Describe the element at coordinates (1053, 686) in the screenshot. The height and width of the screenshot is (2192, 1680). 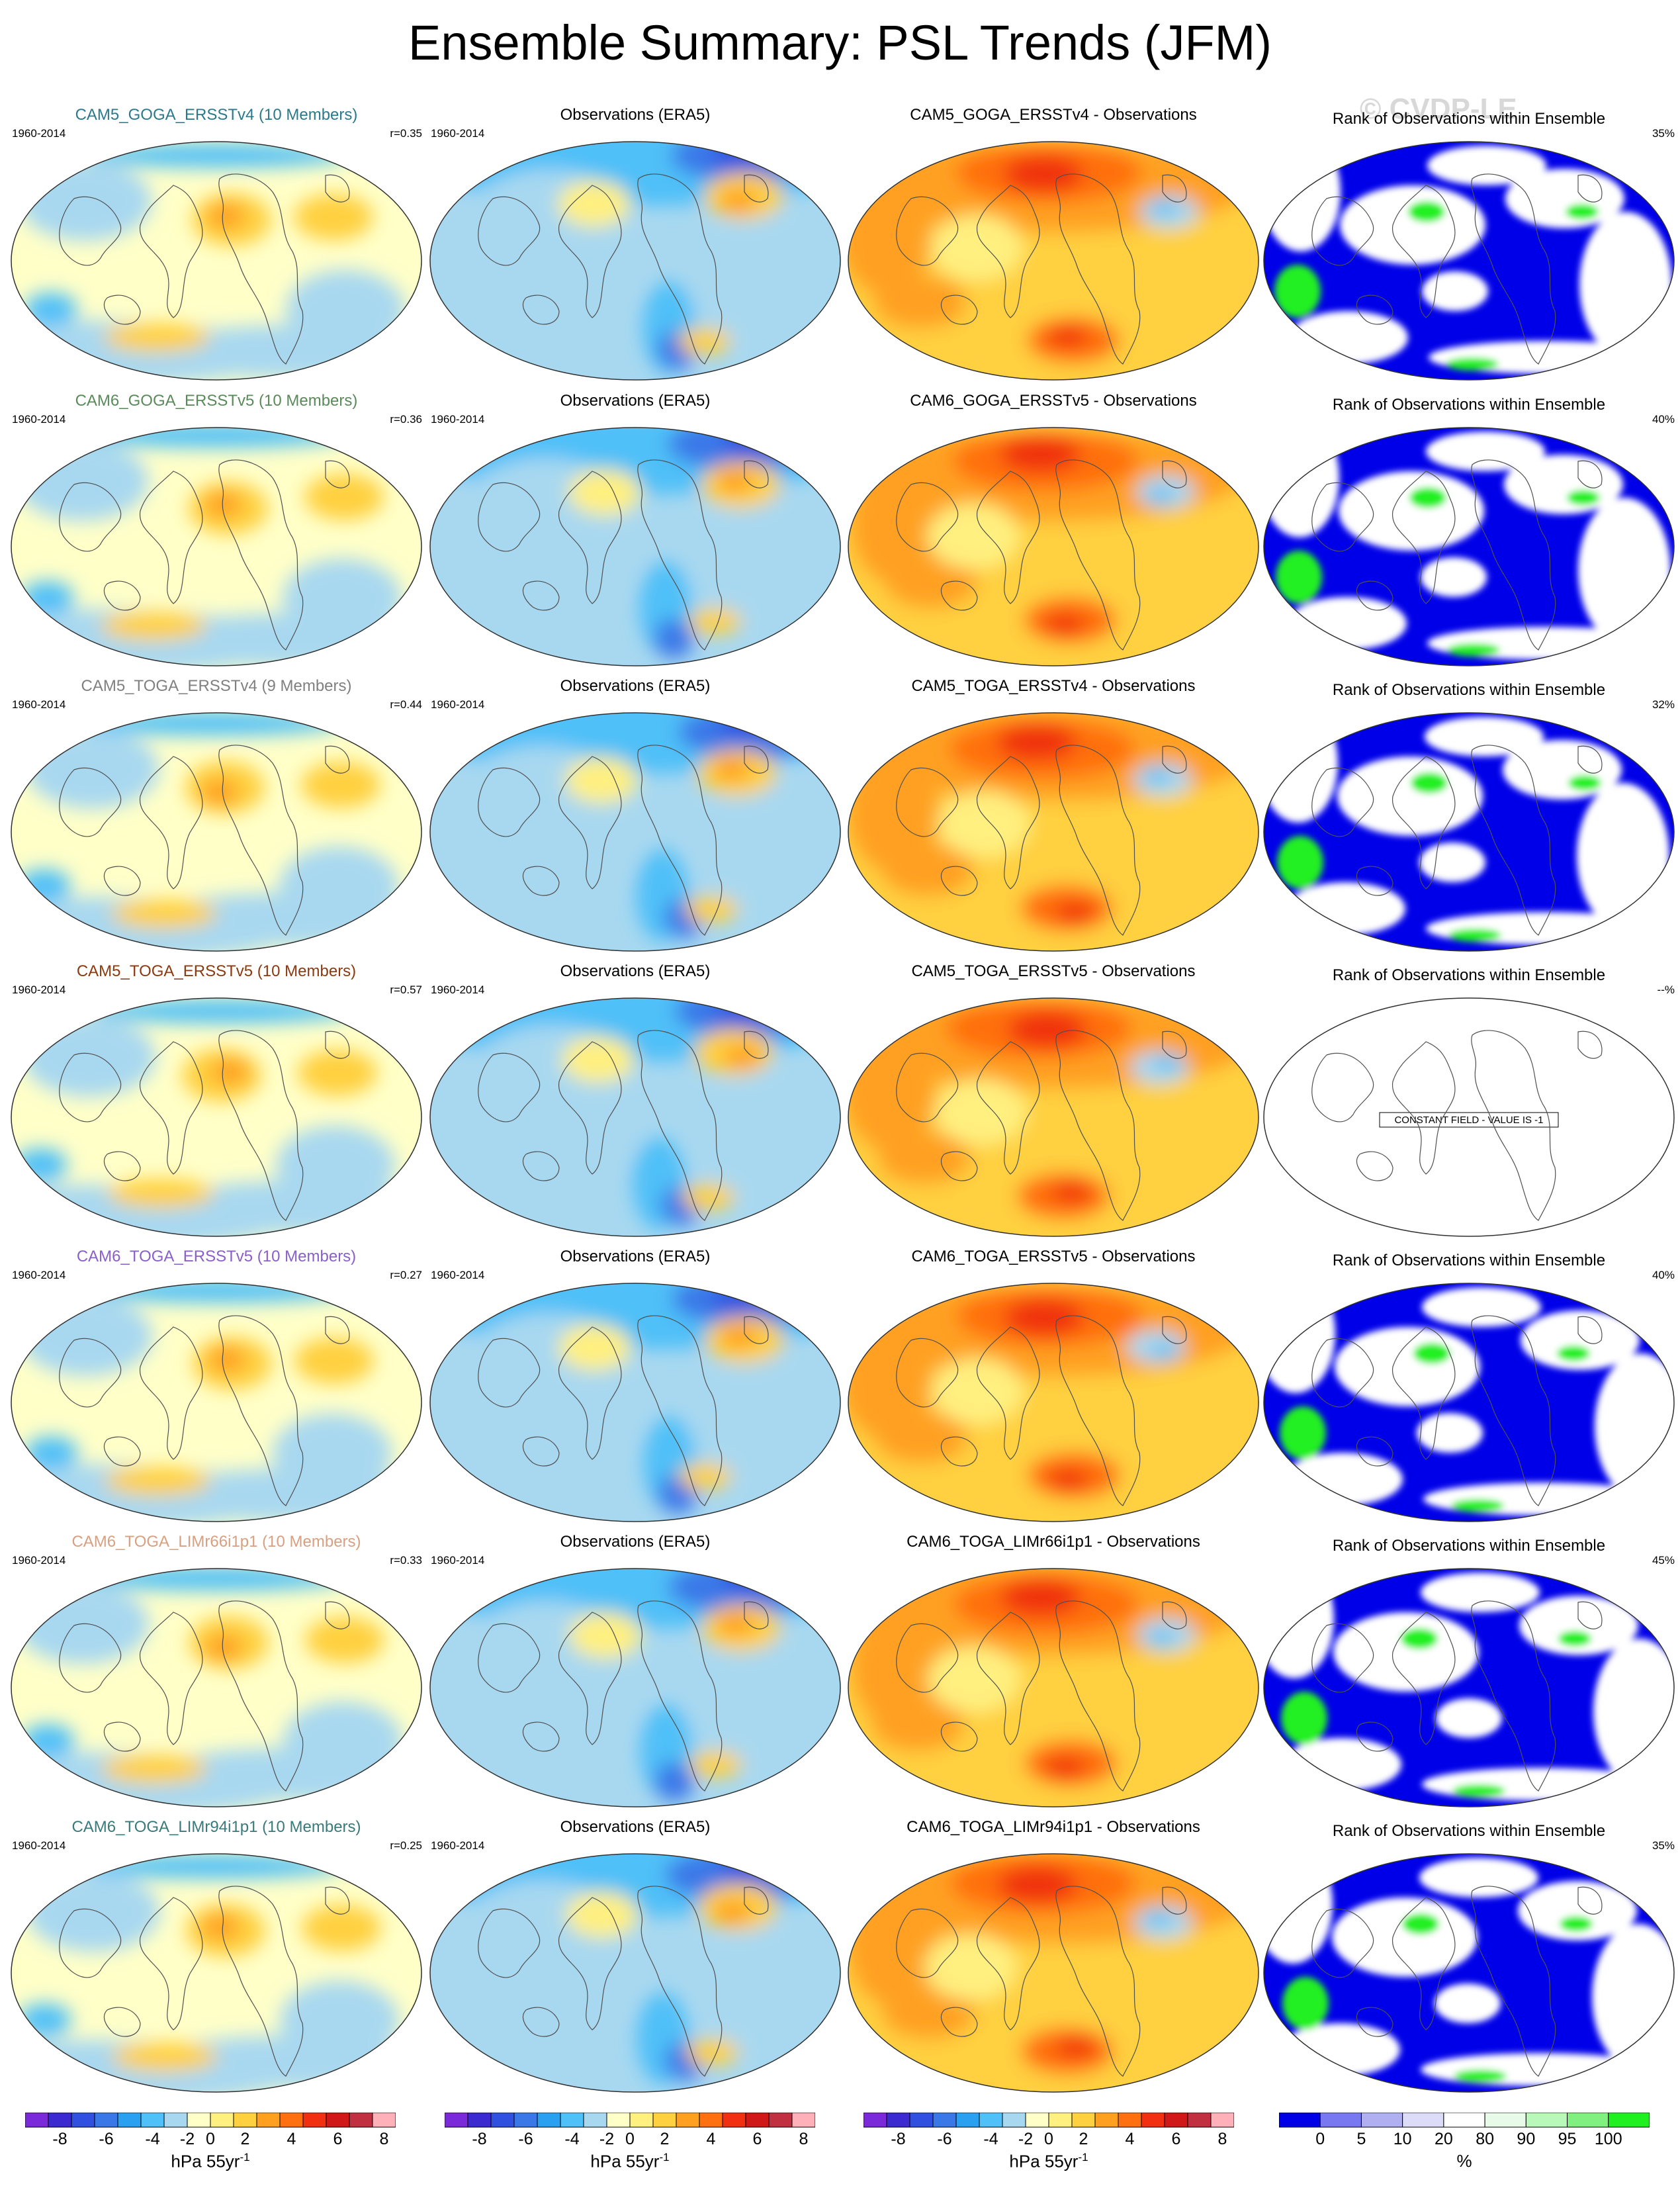
I see `panel-title: CAM5_TOGA_ERSSTv4 - Observations` at that location.